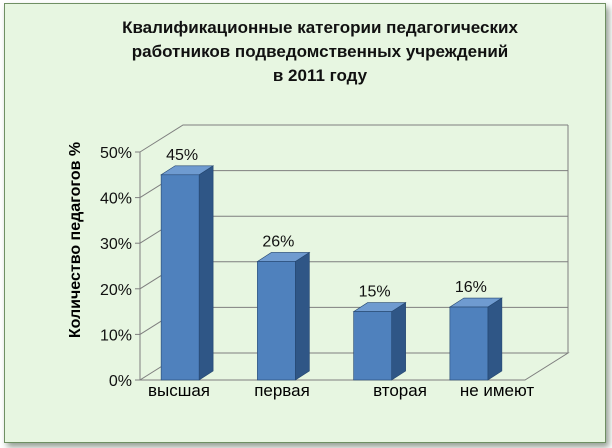 This screenshot has width=612, height=448. Describe the element at coordinates (179, 390) in the screenshot. I see `x-tick-label: высшая` at that location.